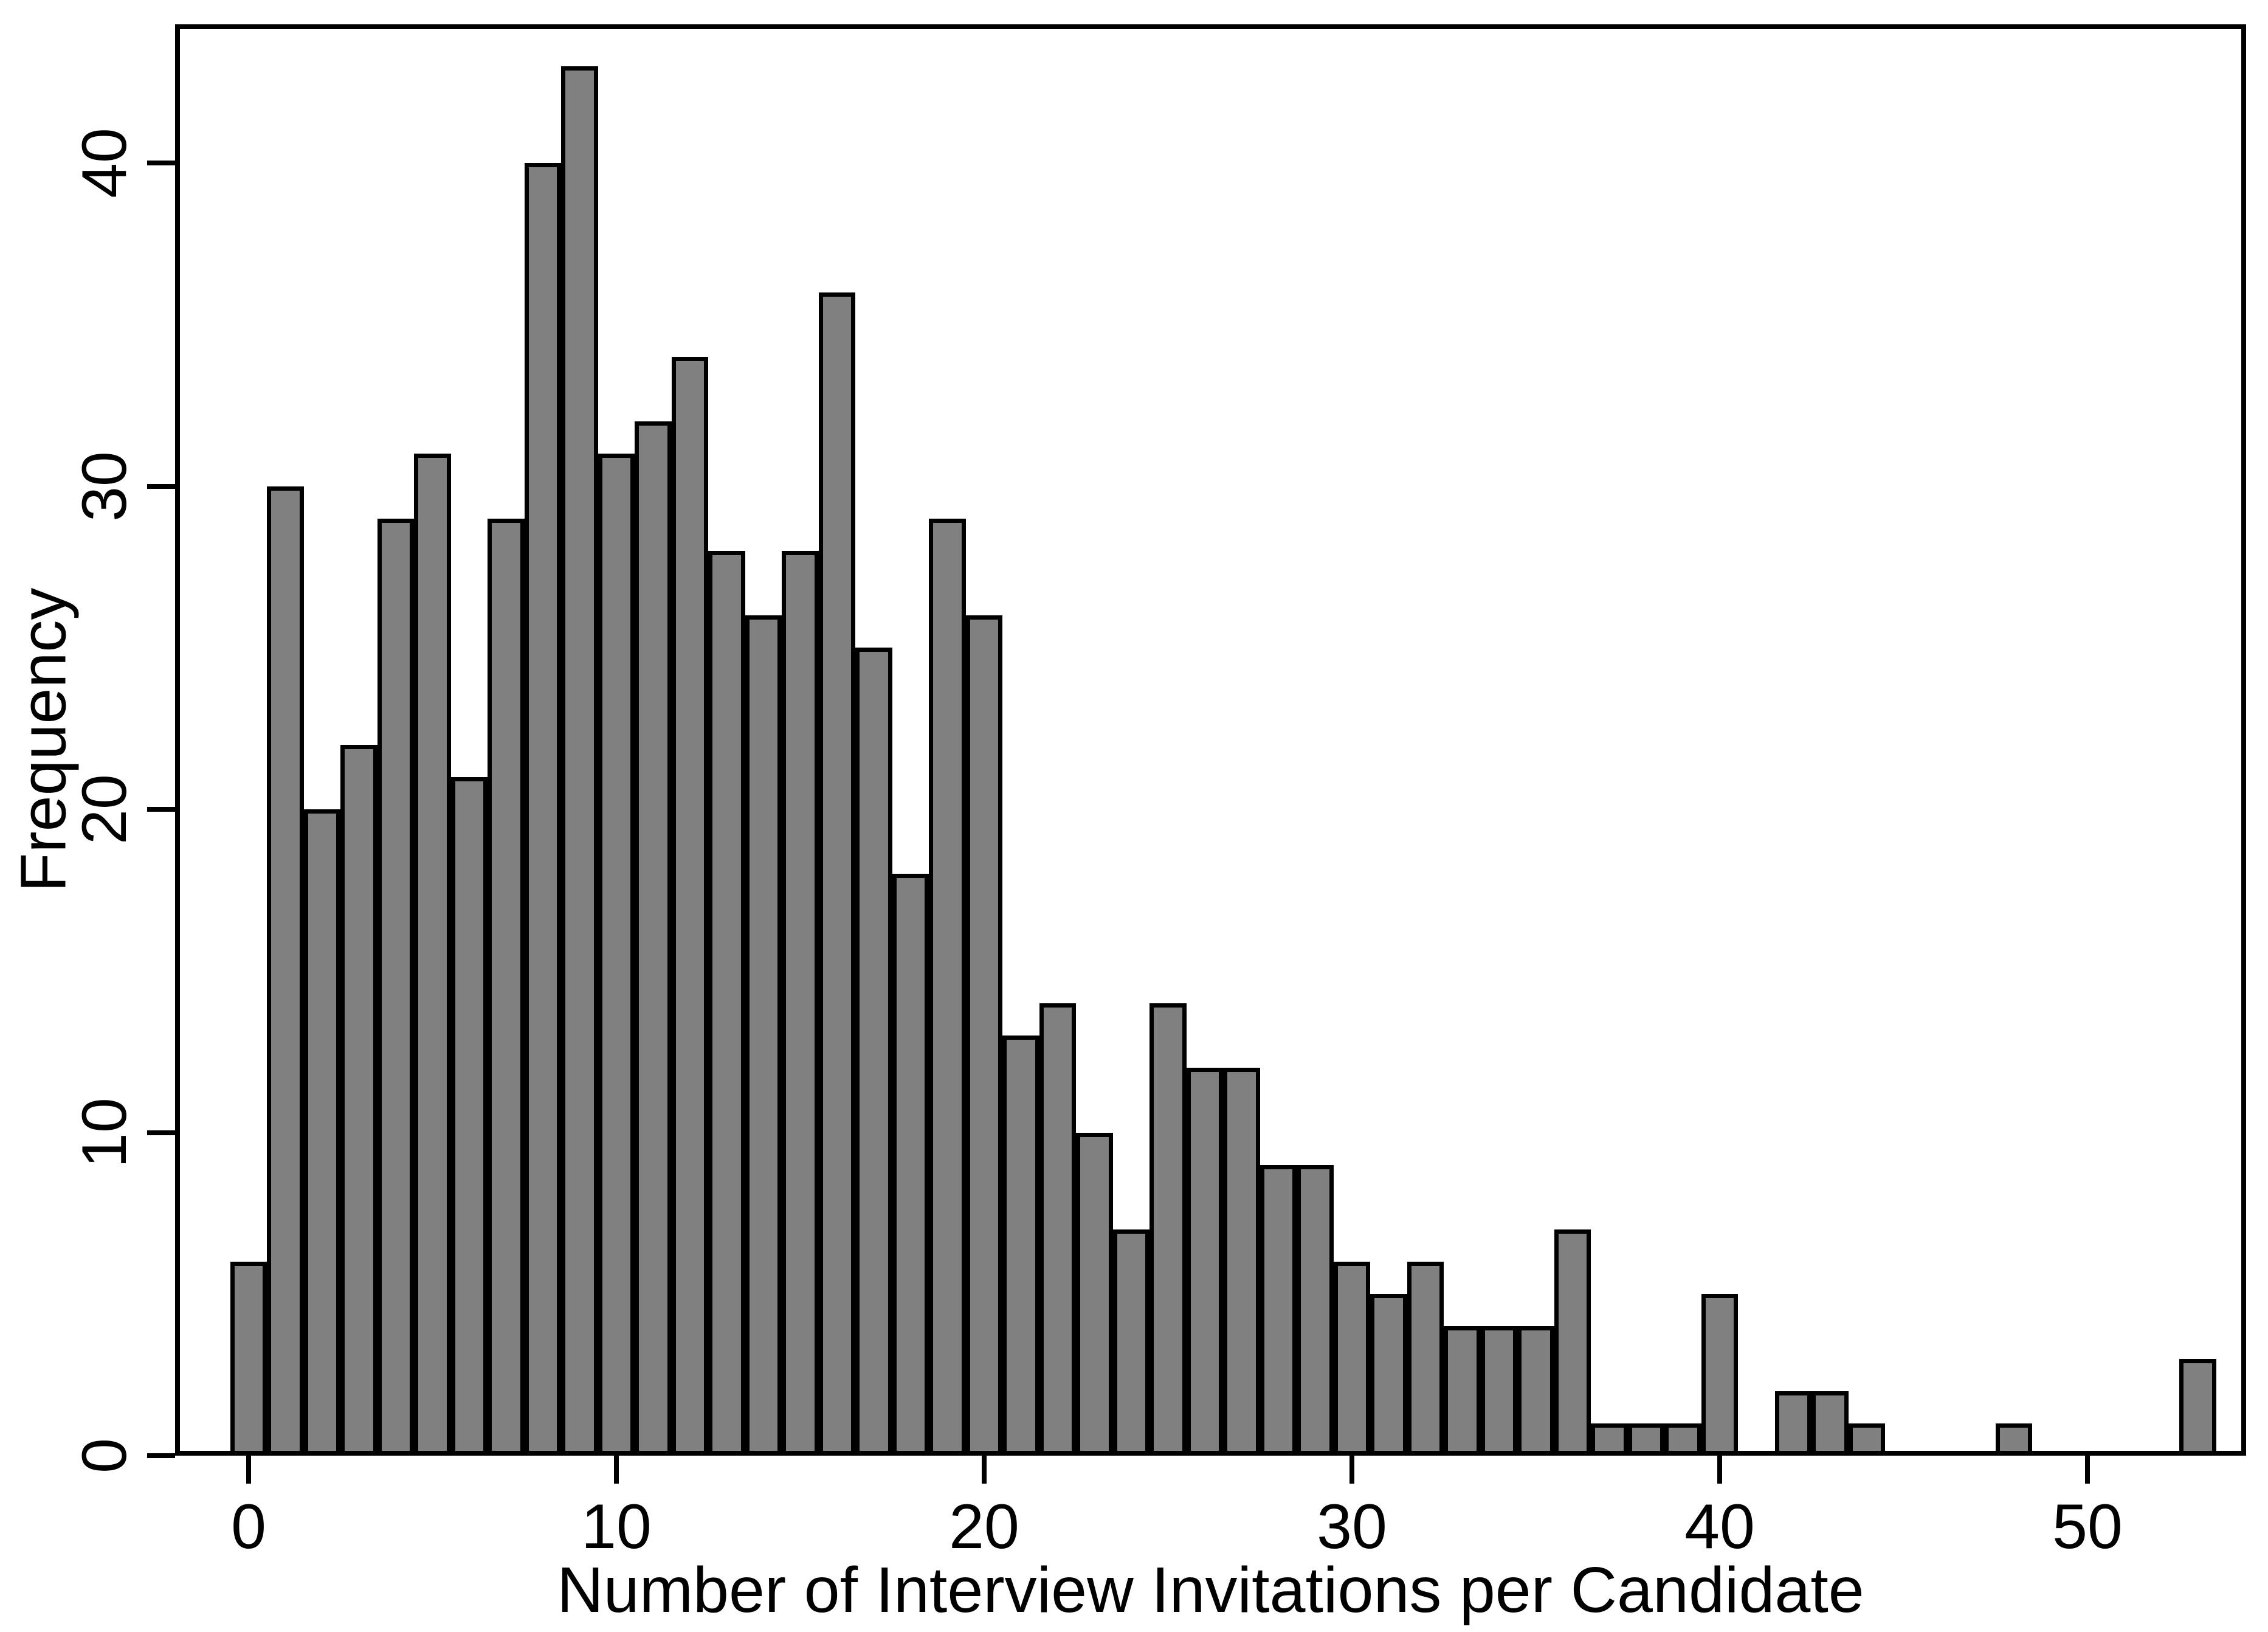 This screenshot has width=2268, height=1632. I want to click on y-tick-label: 40, so click(104, 163).